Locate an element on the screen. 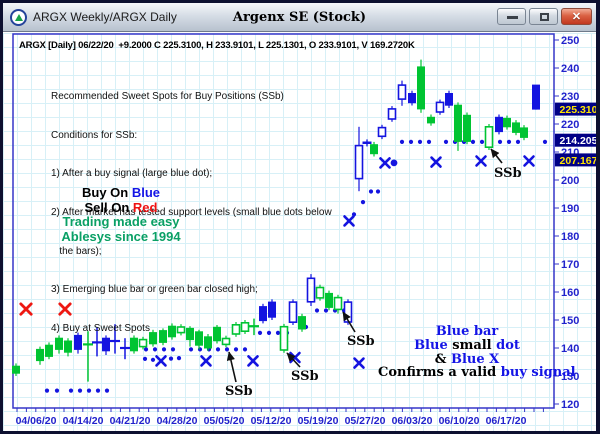  slogan-sell-line: Sell On Red is located at coordinates (121, 207).